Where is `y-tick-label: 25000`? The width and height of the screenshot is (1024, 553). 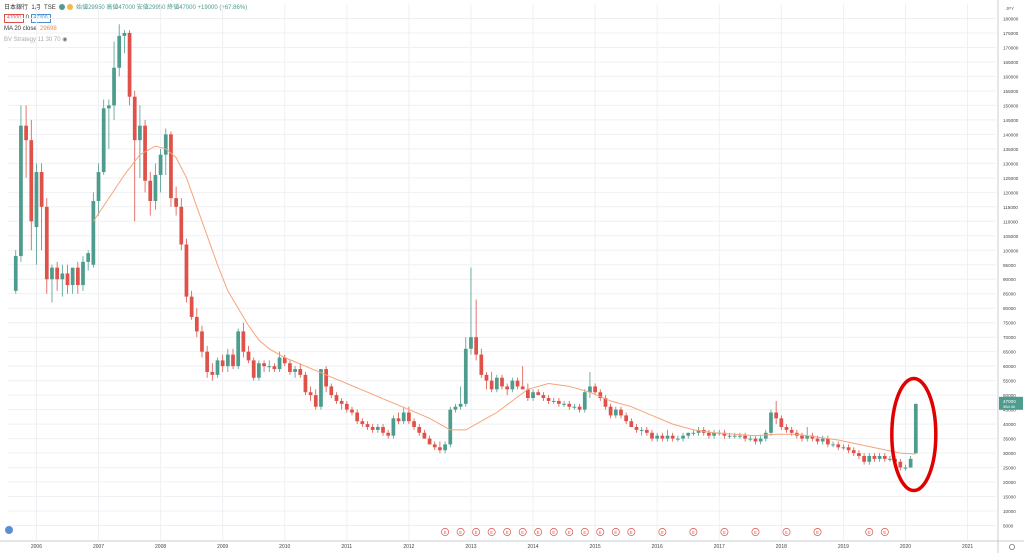 y-tick-label: 25000 is located at coordinates (1009, 468).